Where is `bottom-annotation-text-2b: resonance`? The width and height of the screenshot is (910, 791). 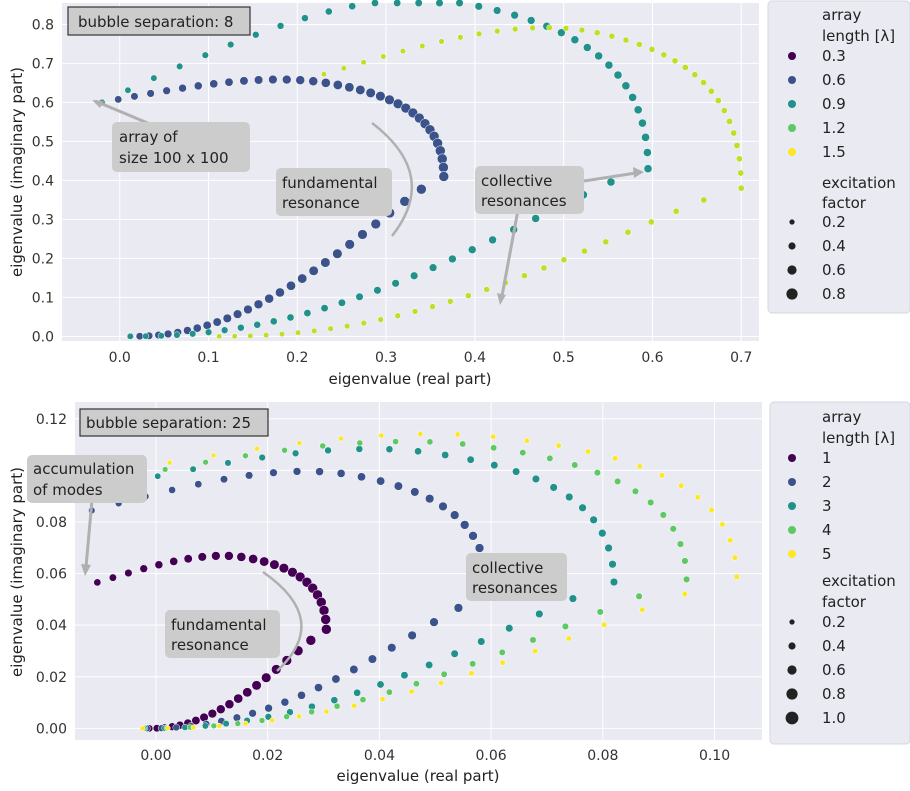
bottom-annotation-text-2b: resonance is located at coordinates (210, 645).